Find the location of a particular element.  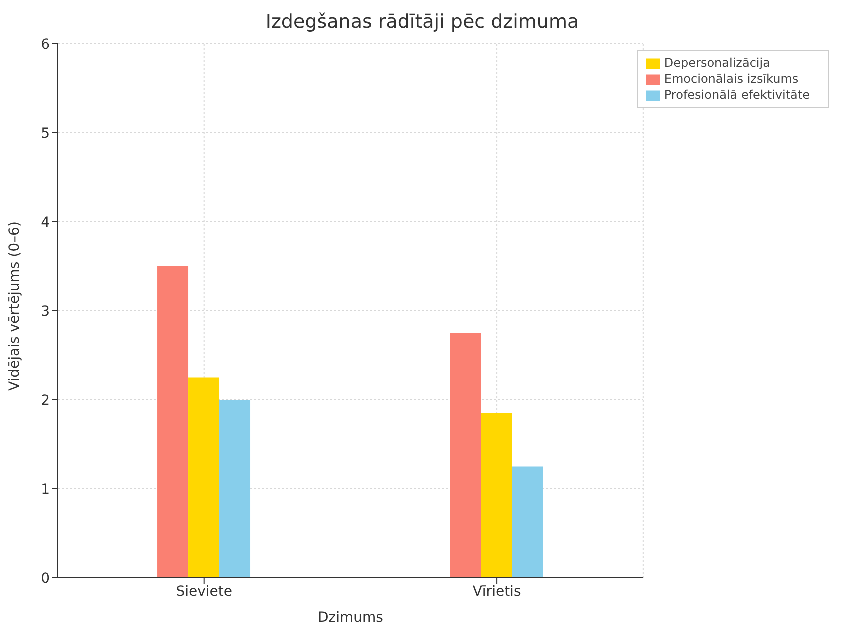

y-axis-title: Vidējais vērtējums (0–6) is located at coordinates (14, 306).